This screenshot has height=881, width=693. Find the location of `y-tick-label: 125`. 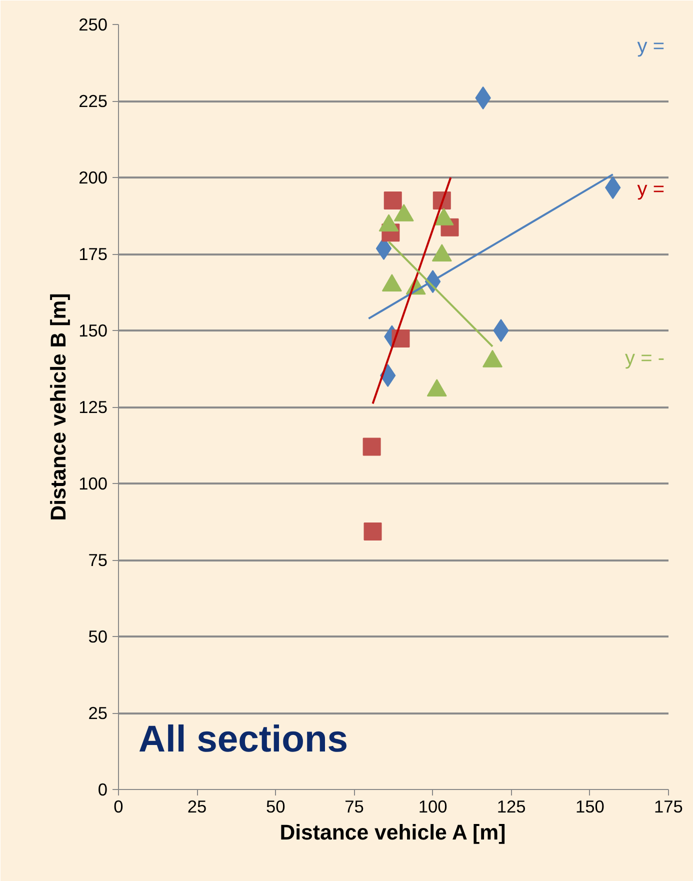

y-tick-label: 125 is located at coordinates (93, 407).